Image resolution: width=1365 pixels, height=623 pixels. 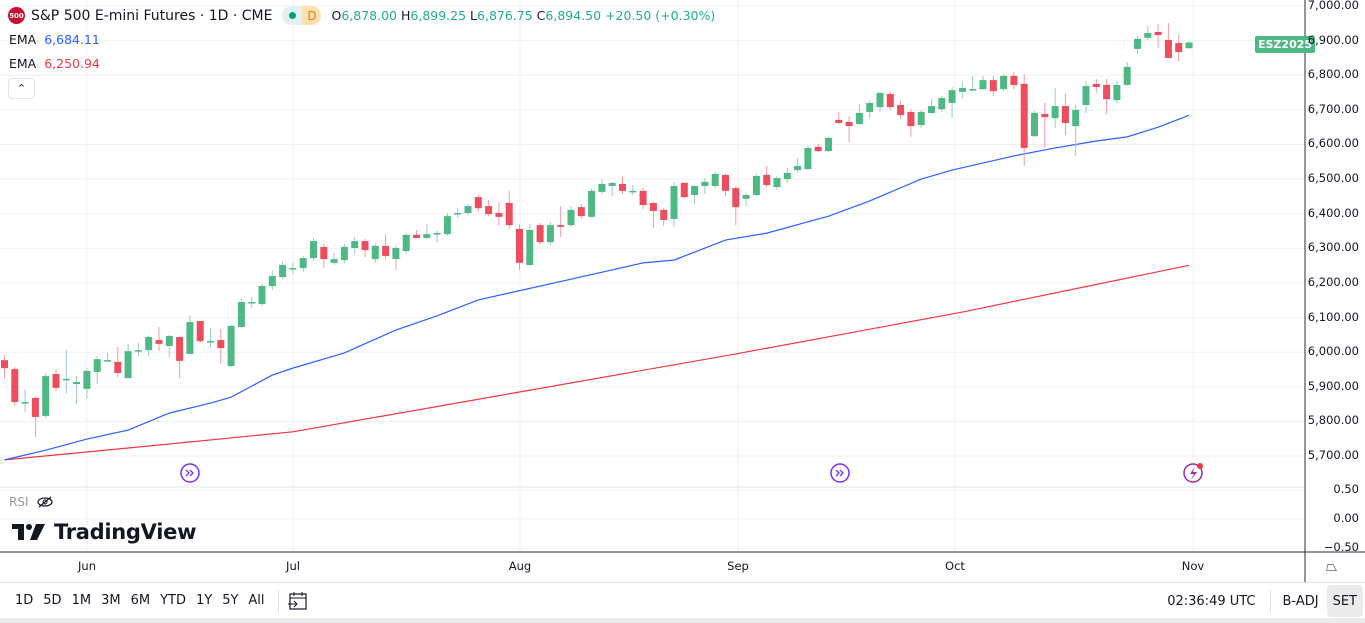 I want to click on rsi-legend: RSI, so click(x=31, y=502).